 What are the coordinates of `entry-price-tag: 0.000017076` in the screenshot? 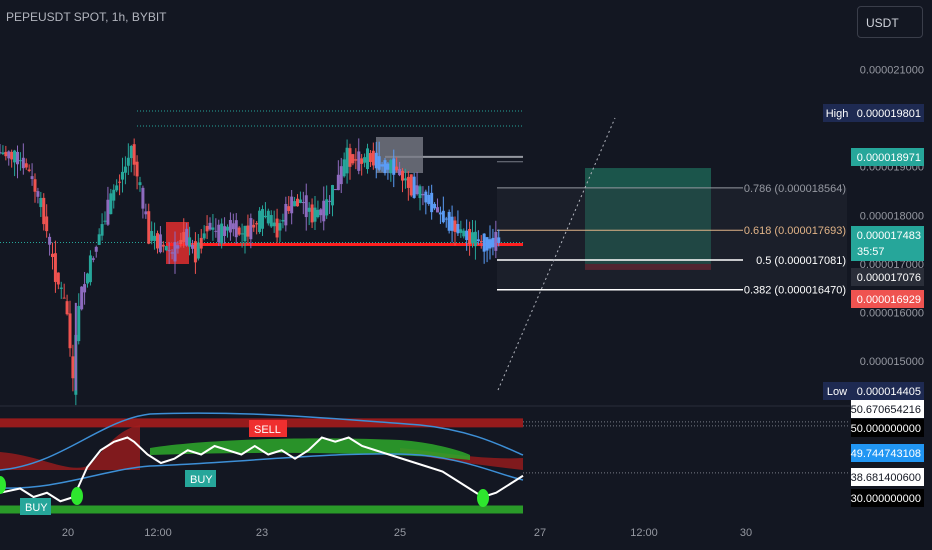 It's located at (889, 278).